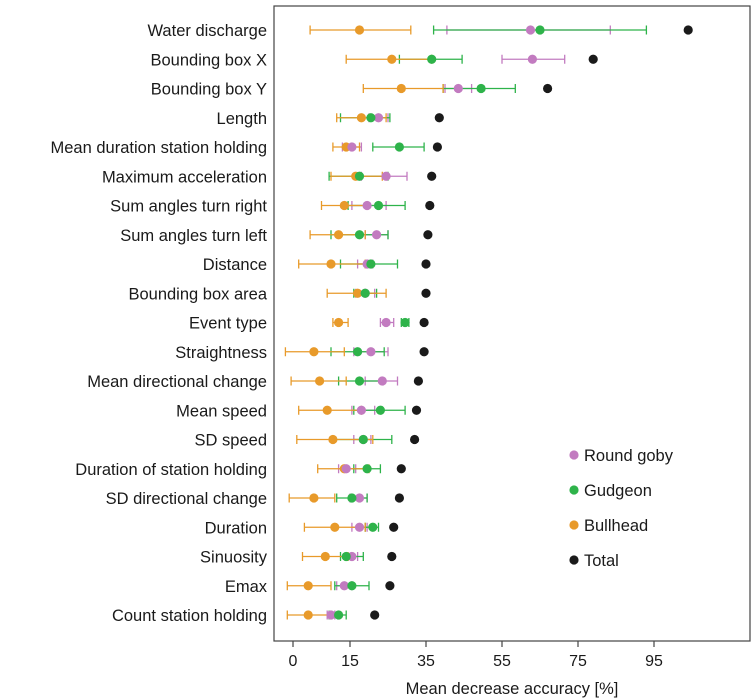  I want to click on point-total-length, so click(439, 118).